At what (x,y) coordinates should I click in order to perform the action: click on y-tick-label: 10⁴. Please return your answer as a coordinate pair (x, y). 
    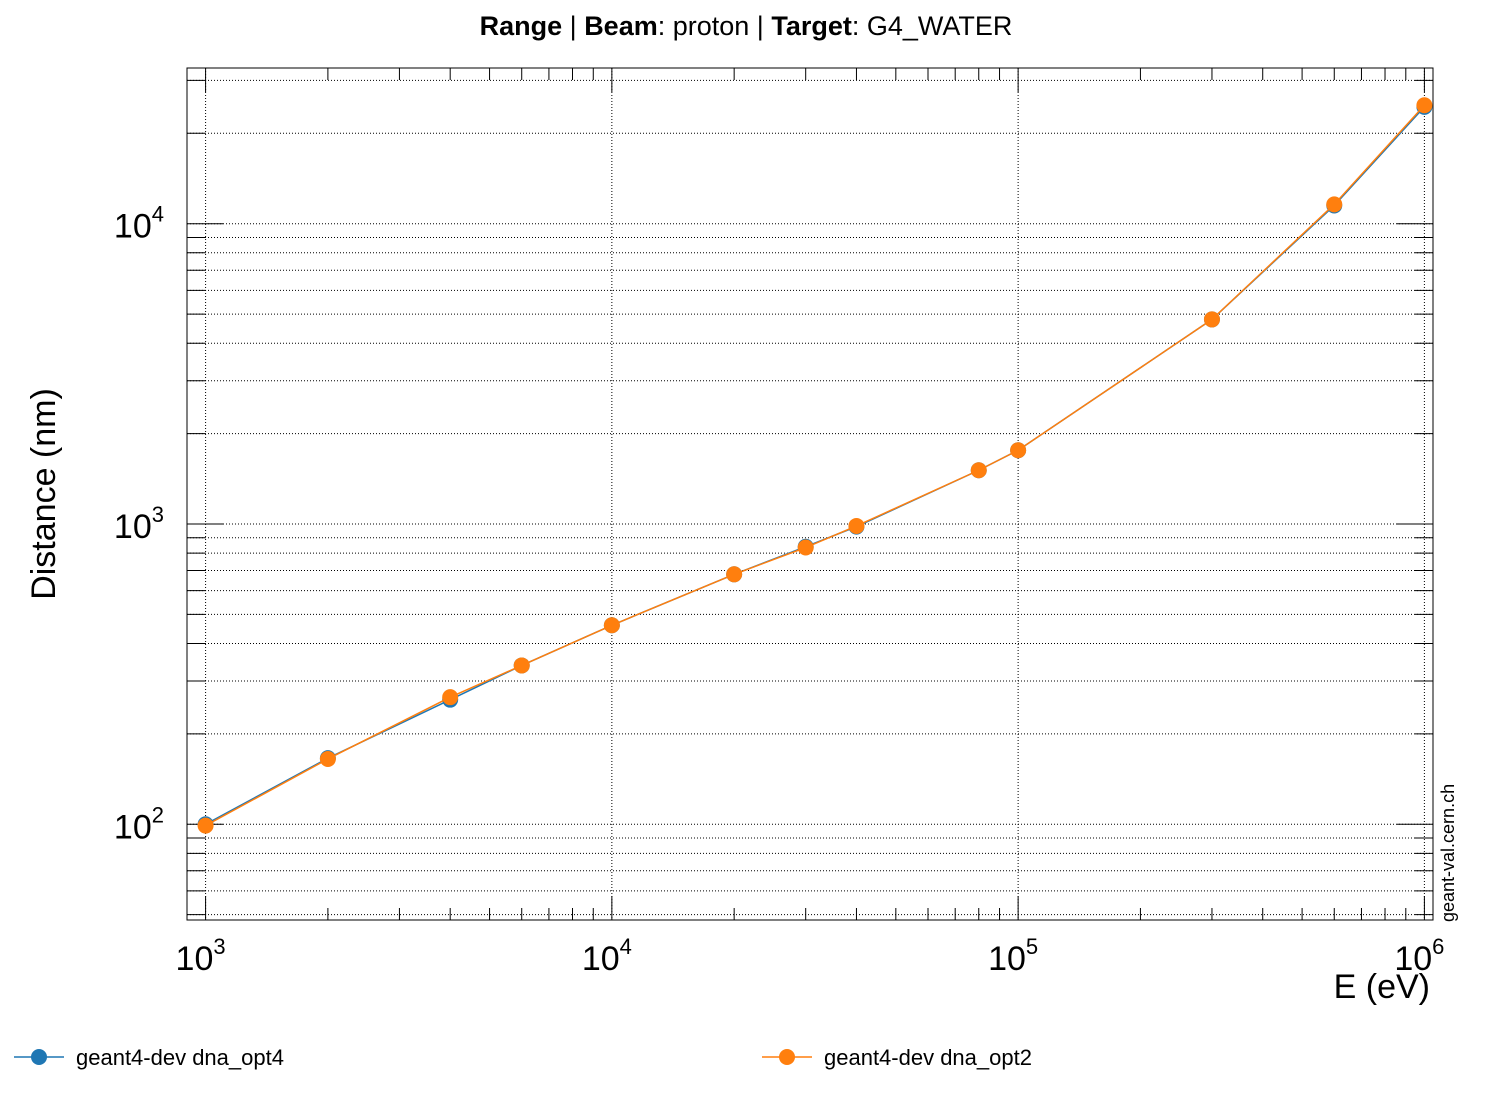
    Looking at the image, I should click on (139, 224).